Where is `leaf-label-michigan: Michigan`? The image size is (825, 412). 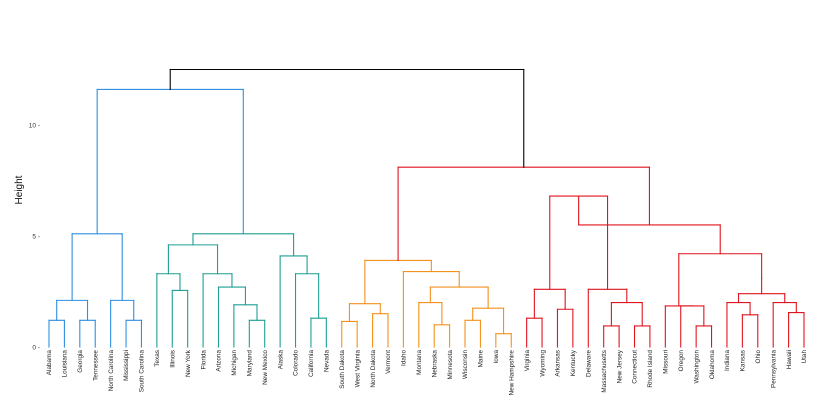
leaf-label-michigan: Michigan is located at coordinates (234, 363).